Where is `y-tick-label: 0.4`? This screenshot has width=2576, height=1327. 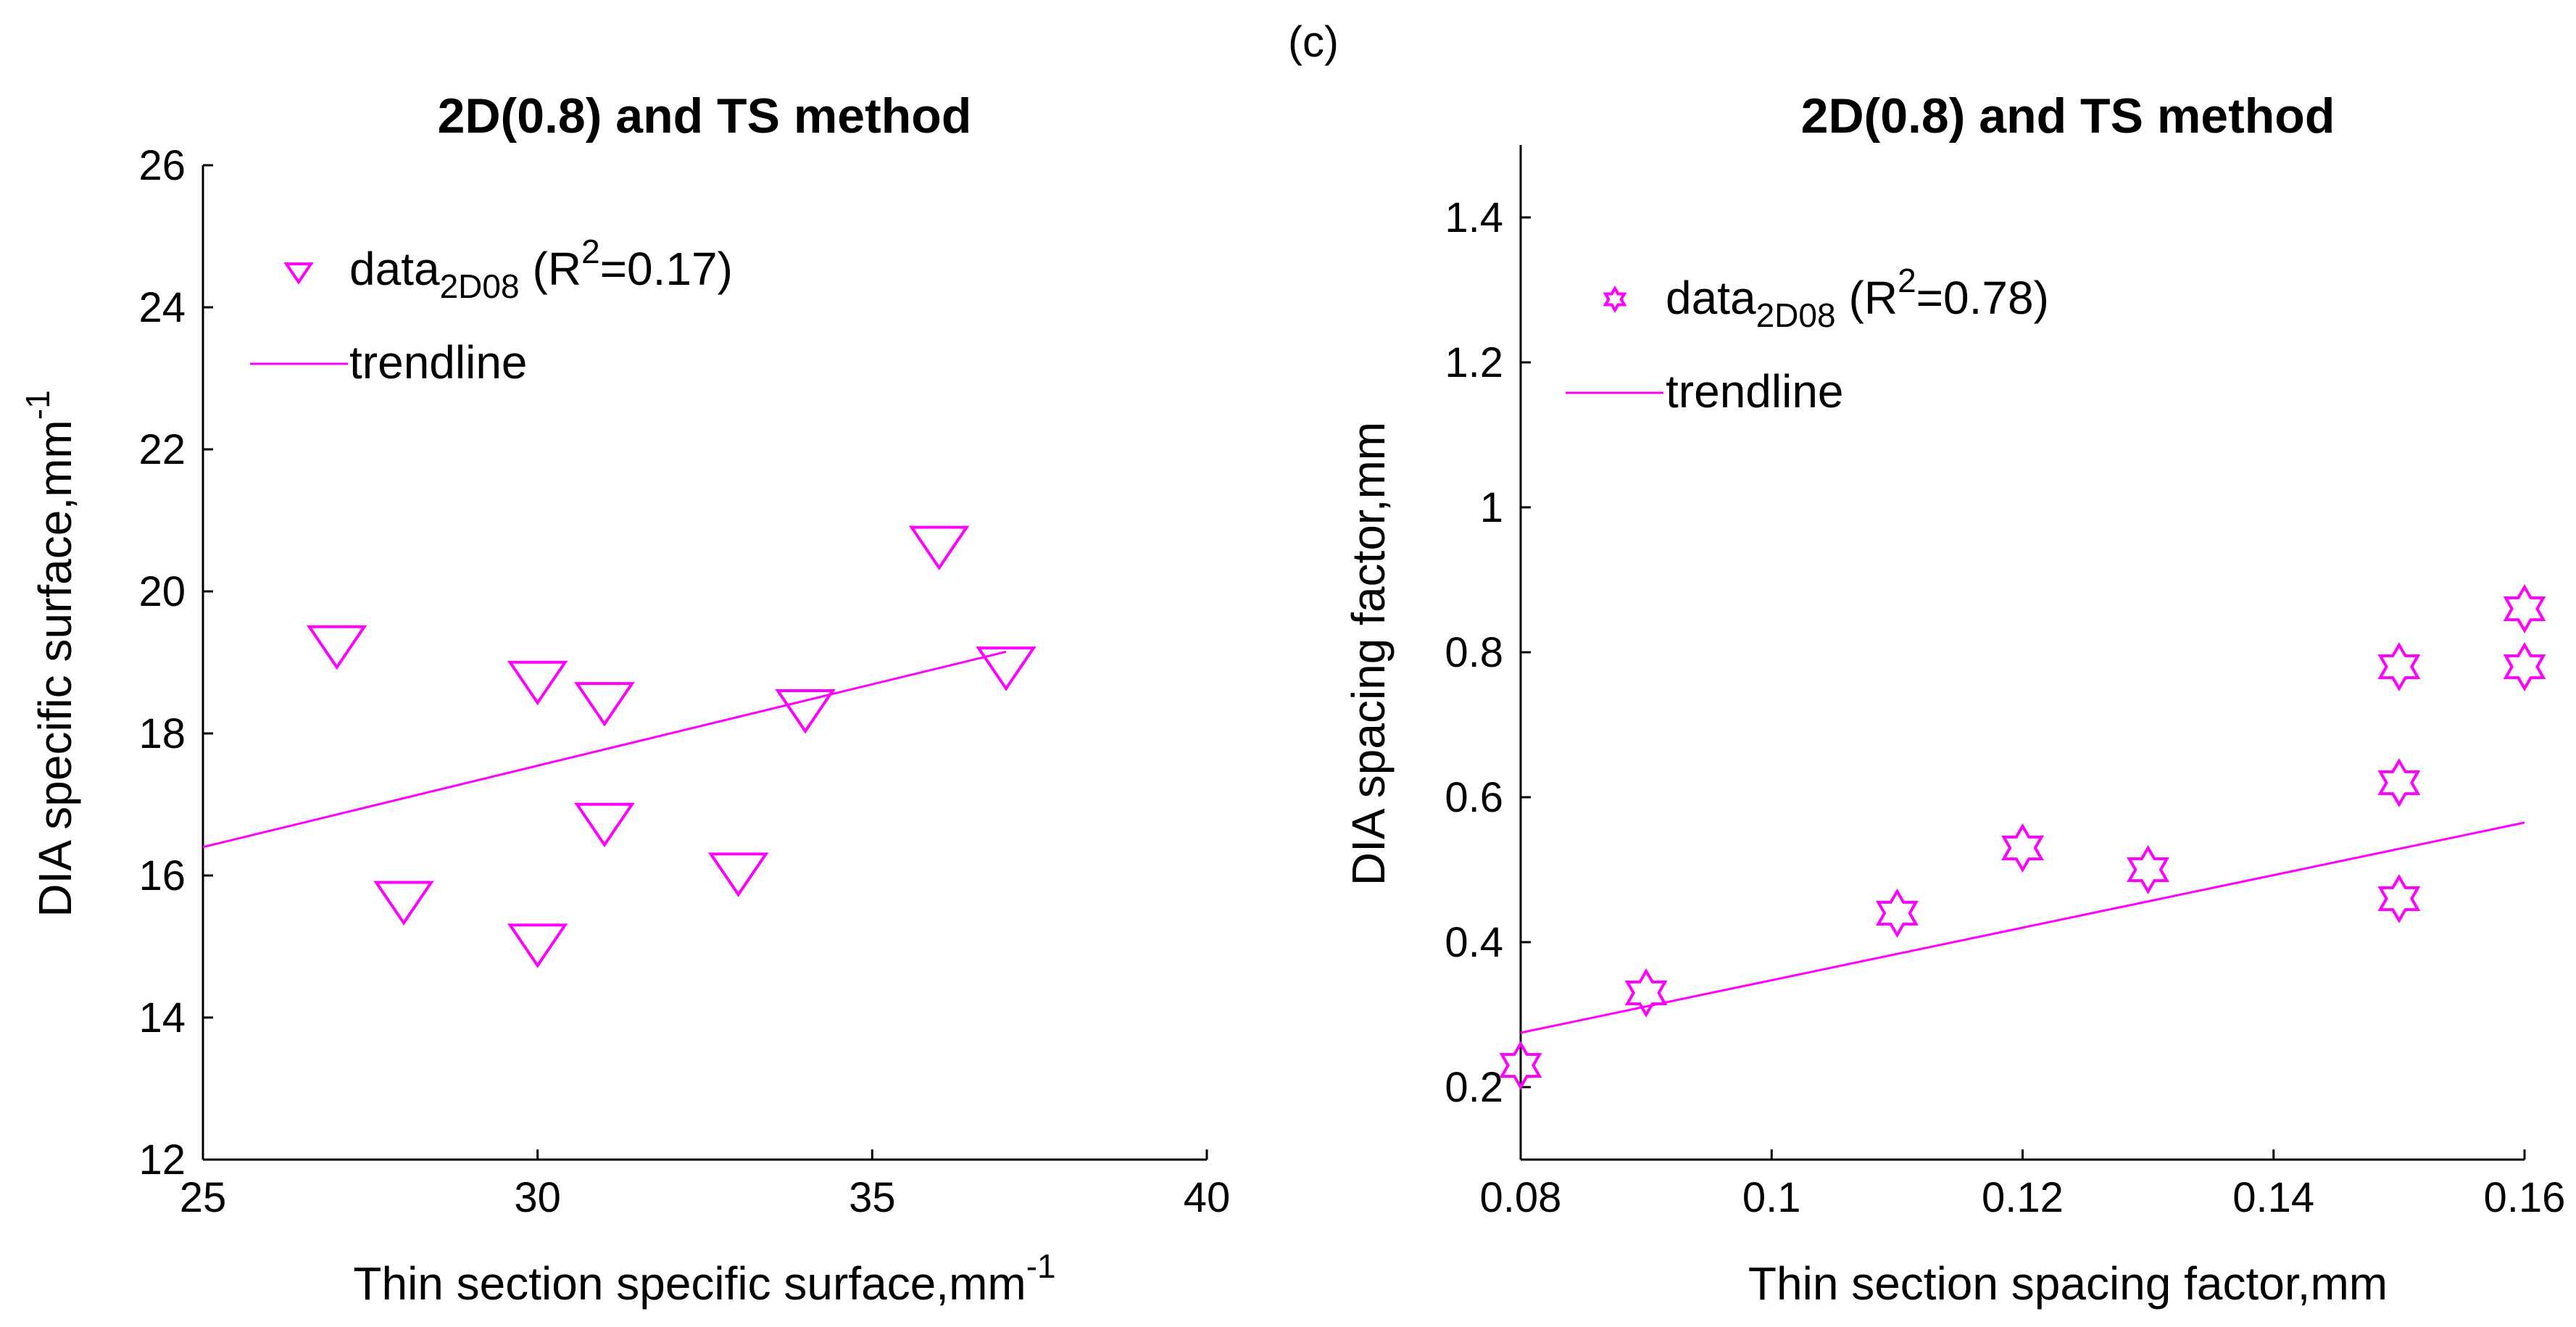 y-tick-label: 0.4 is located at coordinates (1474, 943).